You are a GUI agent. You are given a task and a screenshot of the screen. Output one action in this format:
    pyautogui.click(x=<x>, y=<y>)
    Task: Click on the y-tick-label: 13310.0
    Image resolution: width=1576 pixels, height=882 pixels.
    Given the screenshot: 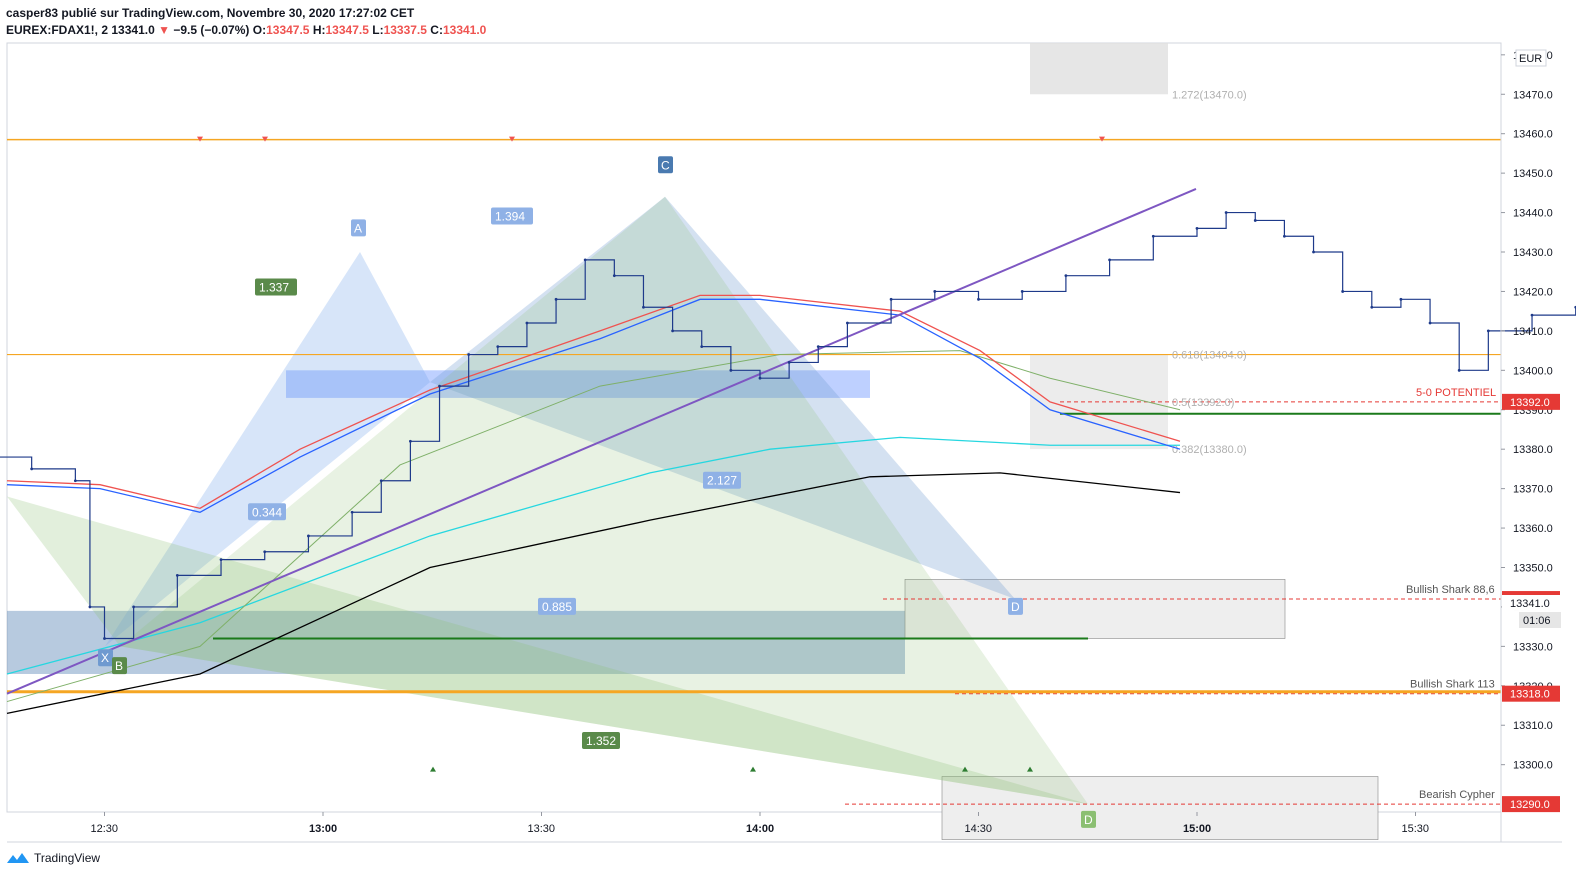 What is the action you would take?
    pyautogui.click(x=1533, y=726)
    